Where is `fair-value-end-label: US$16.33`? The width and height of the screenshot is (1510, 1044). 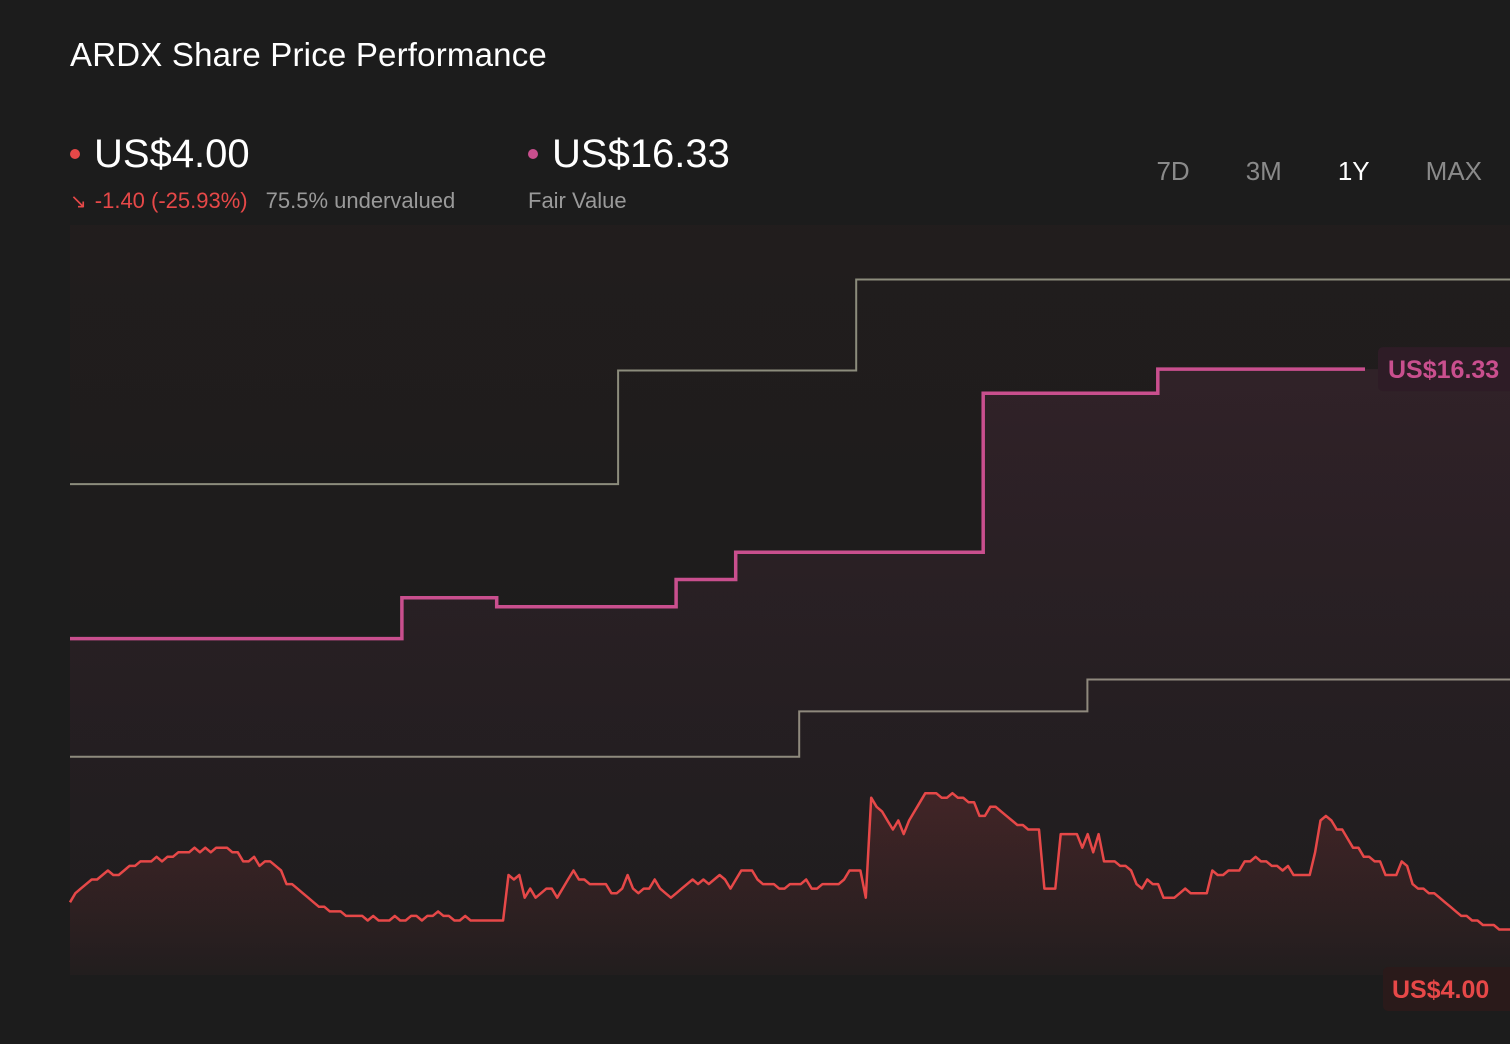 fair-value-end-label: US$16.33 is located at coordinates (1443, 370).